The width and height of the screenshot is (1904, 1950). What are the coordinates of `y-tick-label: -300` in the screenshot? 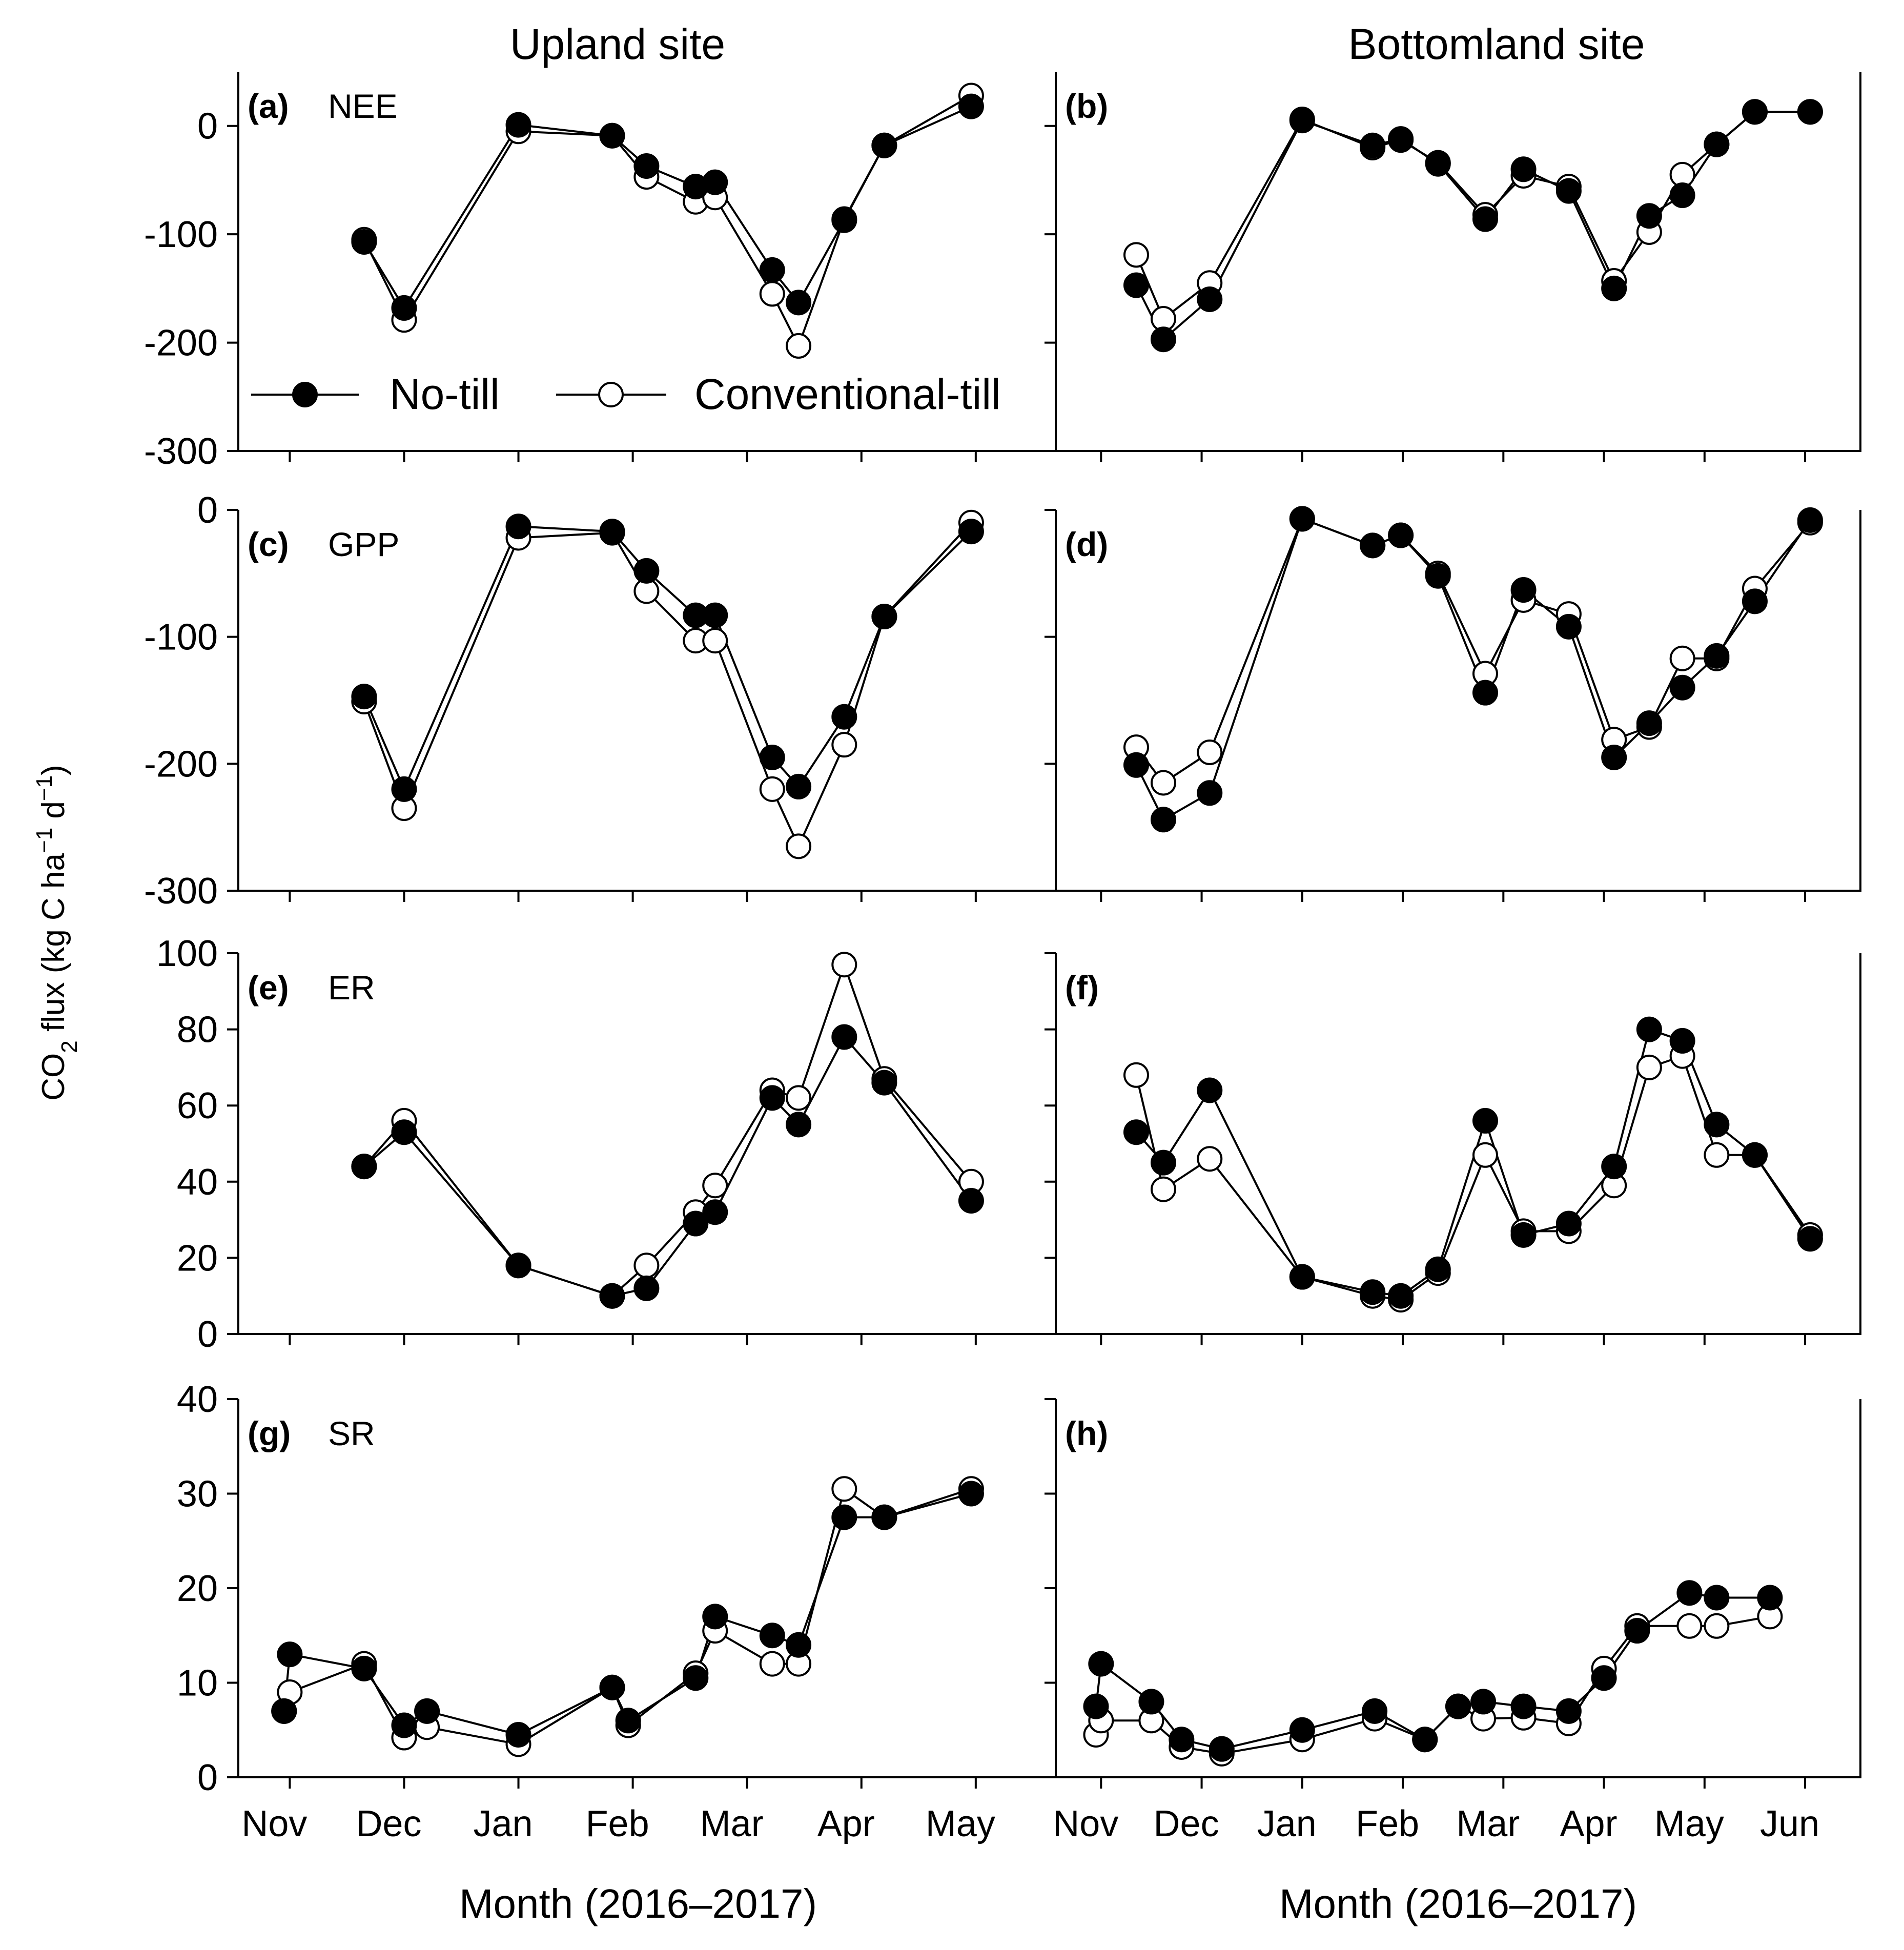 It's located at (181, 451).